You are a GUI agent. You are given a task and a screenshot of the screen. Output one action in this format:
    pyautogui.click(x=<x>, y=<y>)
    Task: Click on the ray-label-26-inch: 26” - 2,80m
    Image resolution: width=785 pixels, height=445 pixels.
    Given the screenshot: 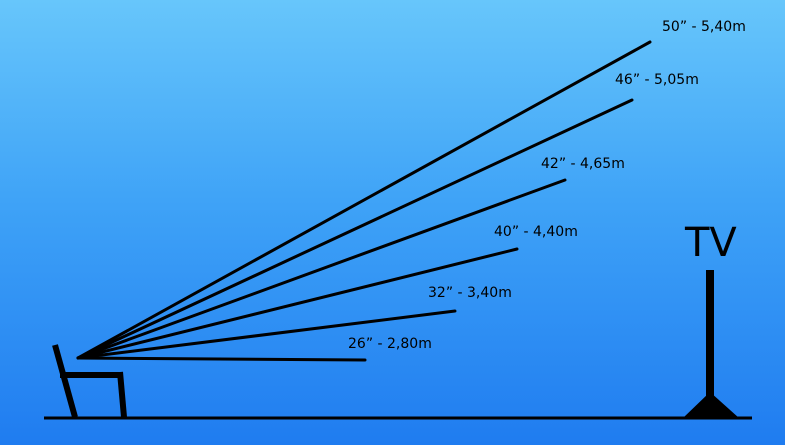 What is the action you would take?
    pyautogui.click(x=390, y=344)
    